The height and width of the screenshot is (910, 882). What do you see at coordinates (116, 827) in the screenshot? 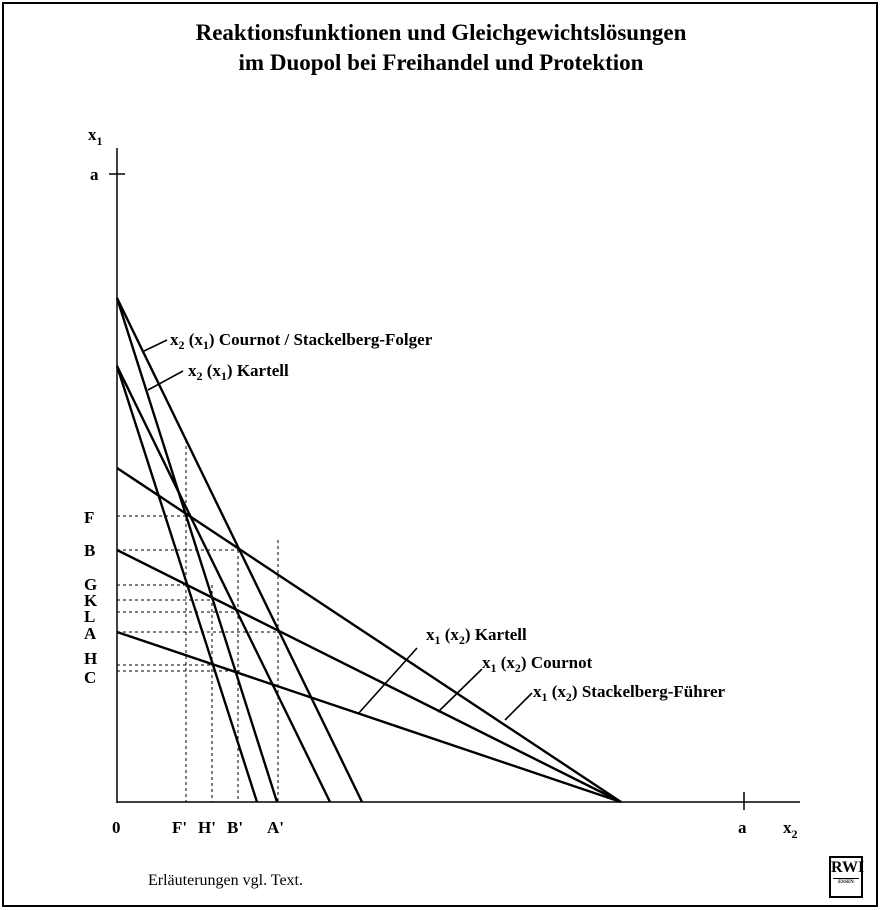
I see `origin-label: 0` at bounding box center [116, 827].